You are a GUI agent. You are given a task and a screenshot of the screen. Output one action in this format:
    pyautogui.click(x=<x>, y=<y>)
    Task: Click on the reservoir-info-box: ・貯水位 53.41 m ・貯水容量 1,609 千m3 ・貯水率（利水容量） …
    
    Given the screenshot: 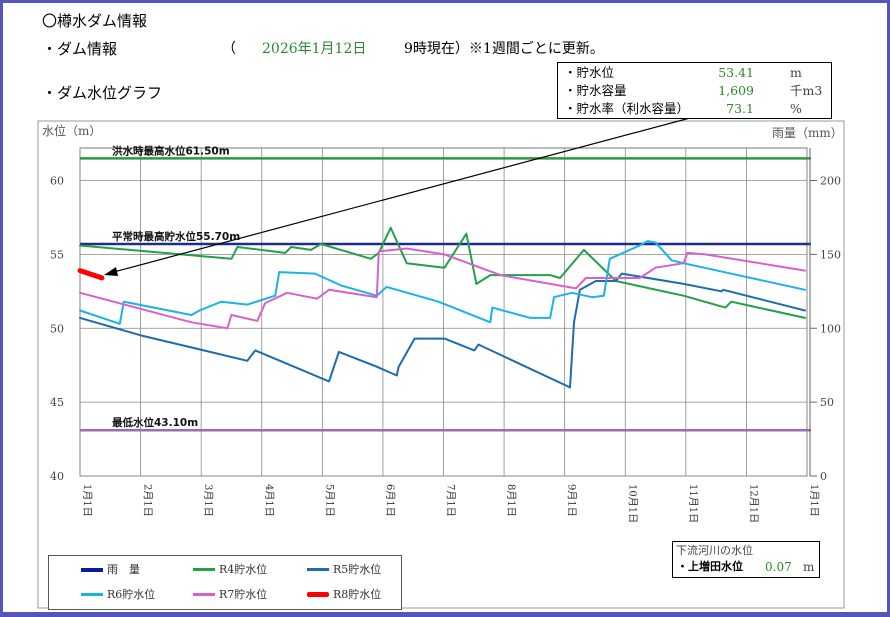 What is the action you would take?
    pyautogui.click(x=694, y=90)
    